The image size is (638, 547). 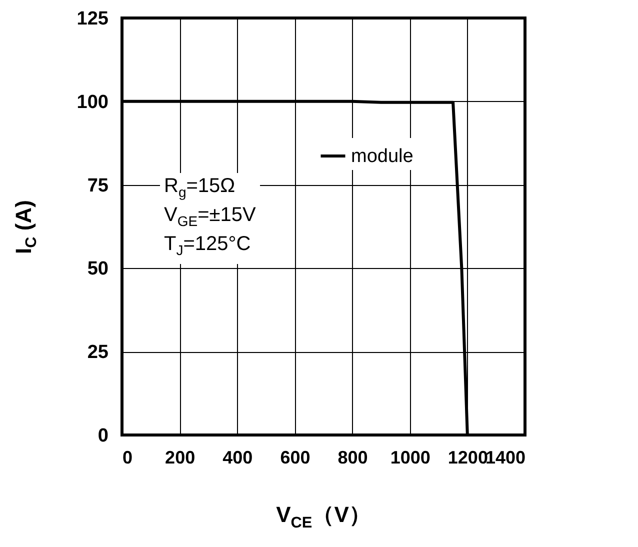 I want to click on x-tick-label: 1000, so click(x=410, y=458).